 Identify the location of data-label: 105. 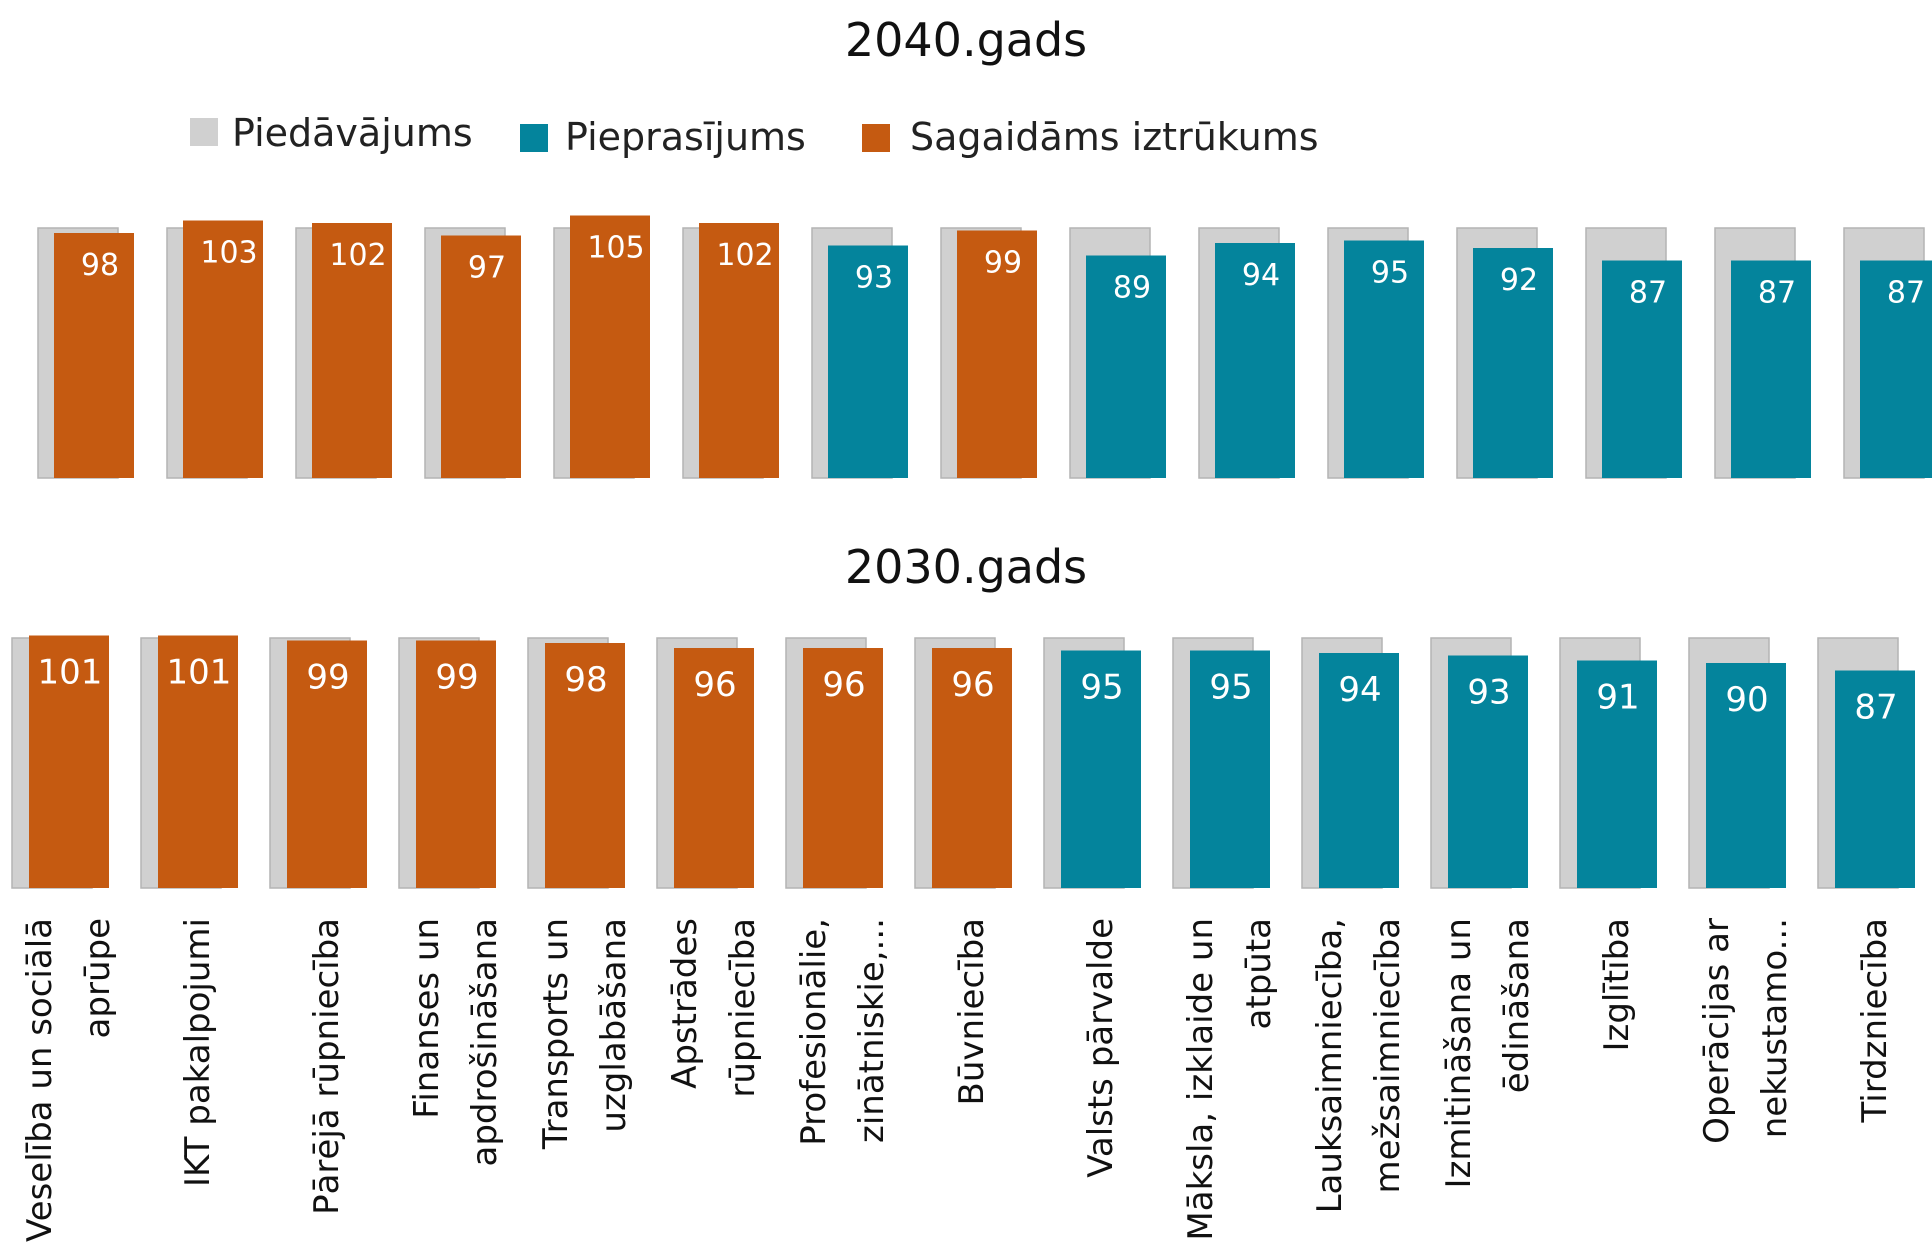
(615, 248).